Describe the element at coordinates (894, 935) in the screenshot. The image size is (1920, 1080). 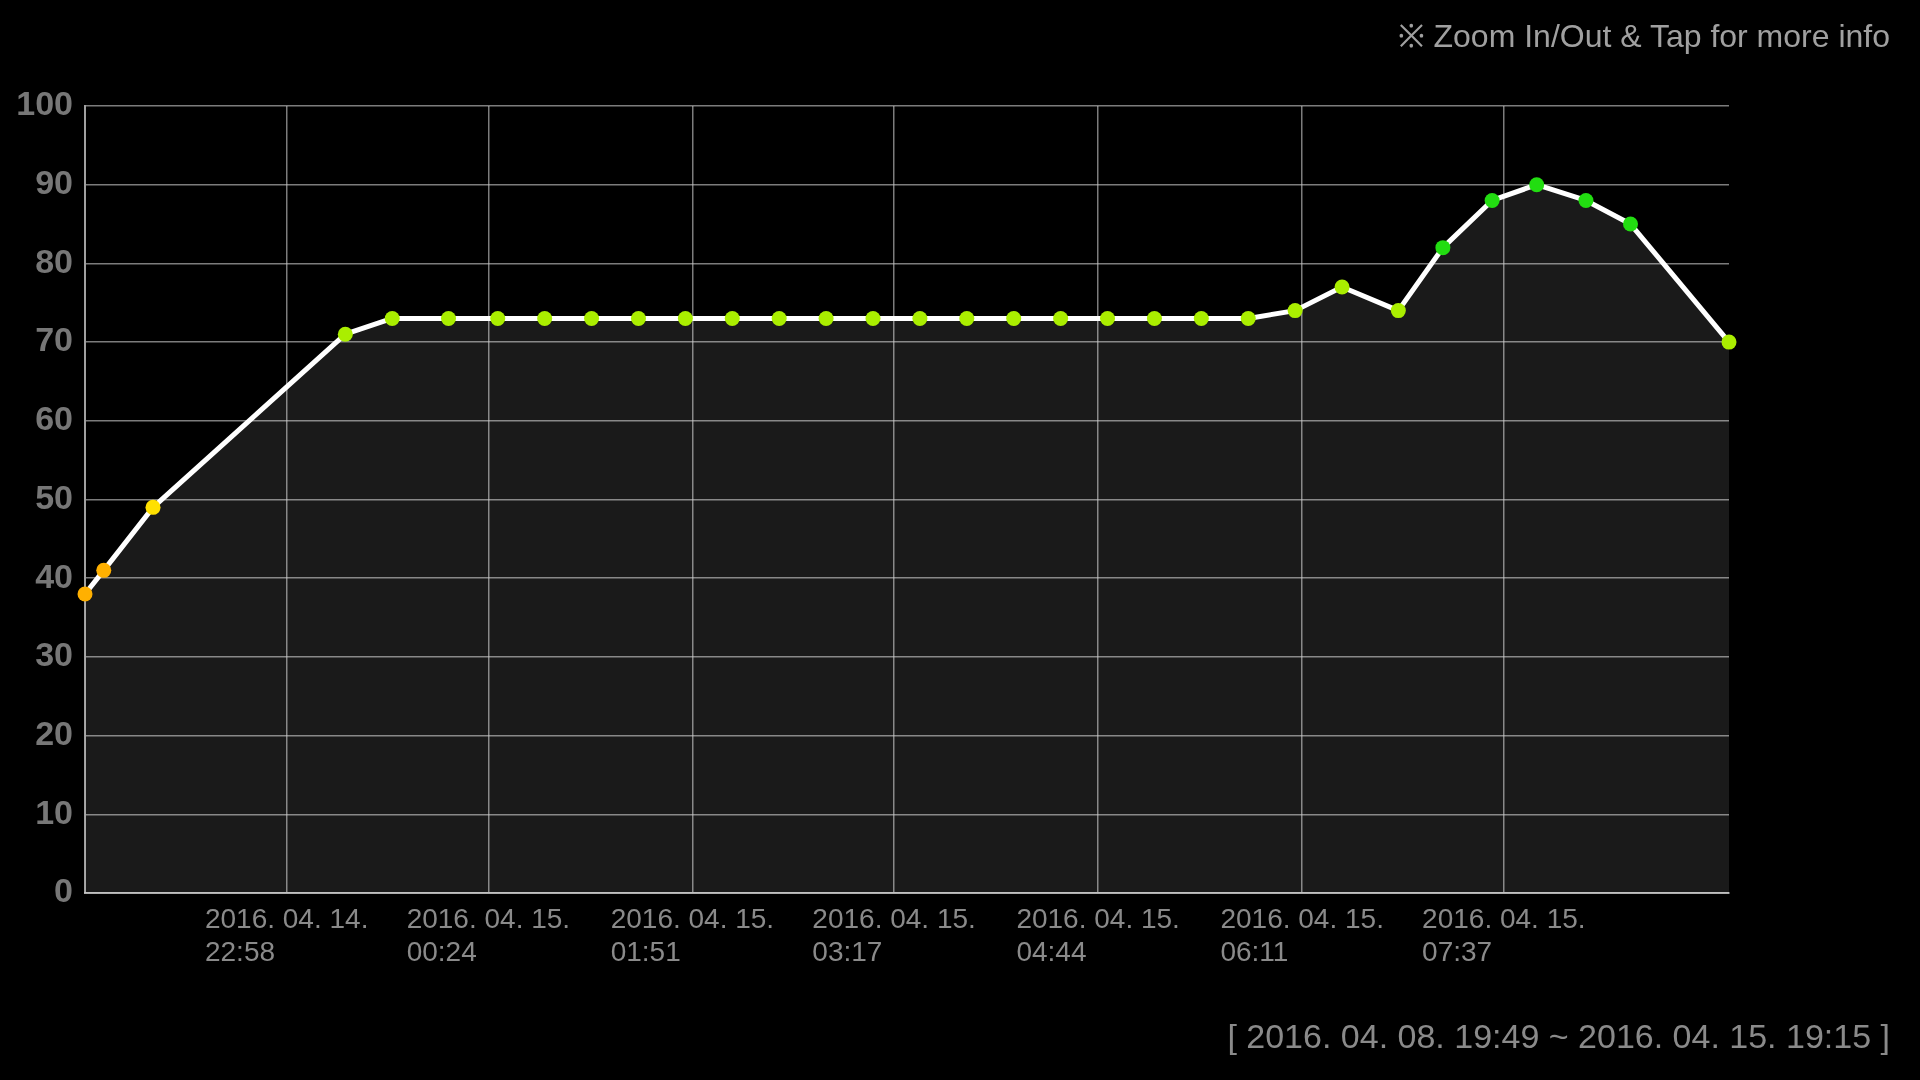
I see `x-tick-label: 2016. 04. 15. 03:17` at that location.